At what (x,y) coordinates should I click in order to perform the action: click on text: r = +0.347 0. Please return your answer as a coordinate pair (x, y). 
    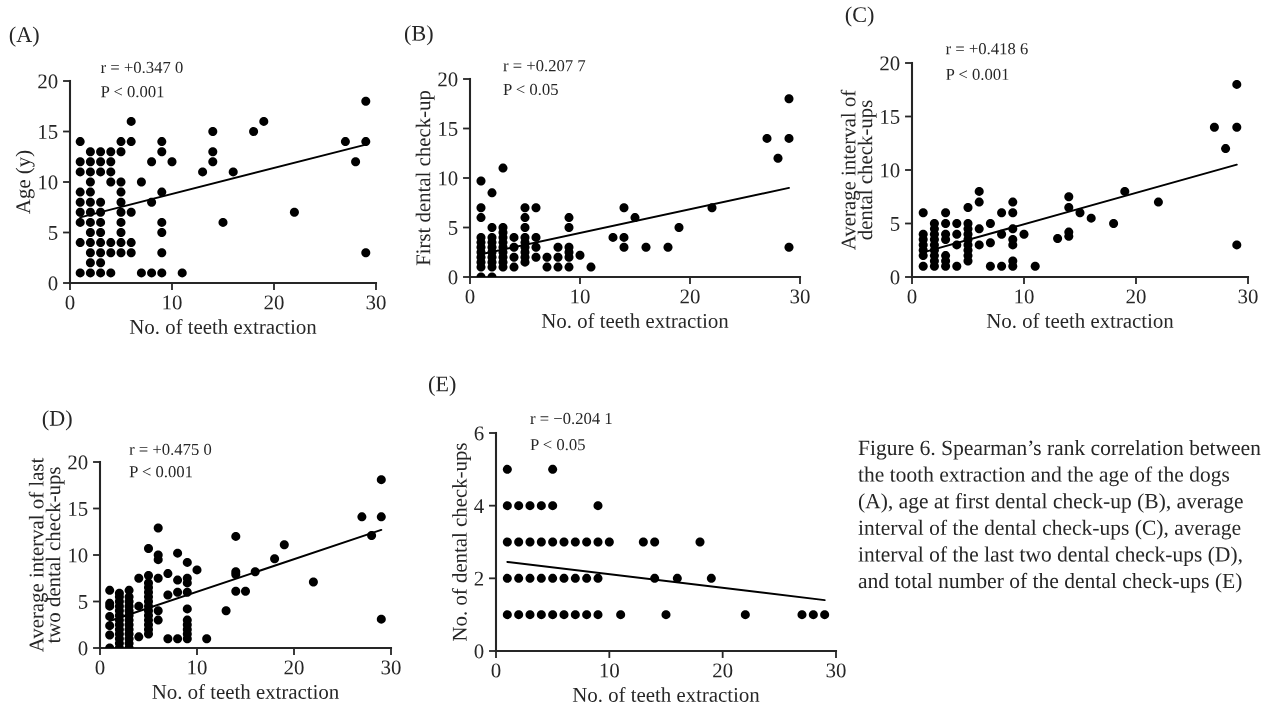
    Looking at the image, I should click on (141, 67).